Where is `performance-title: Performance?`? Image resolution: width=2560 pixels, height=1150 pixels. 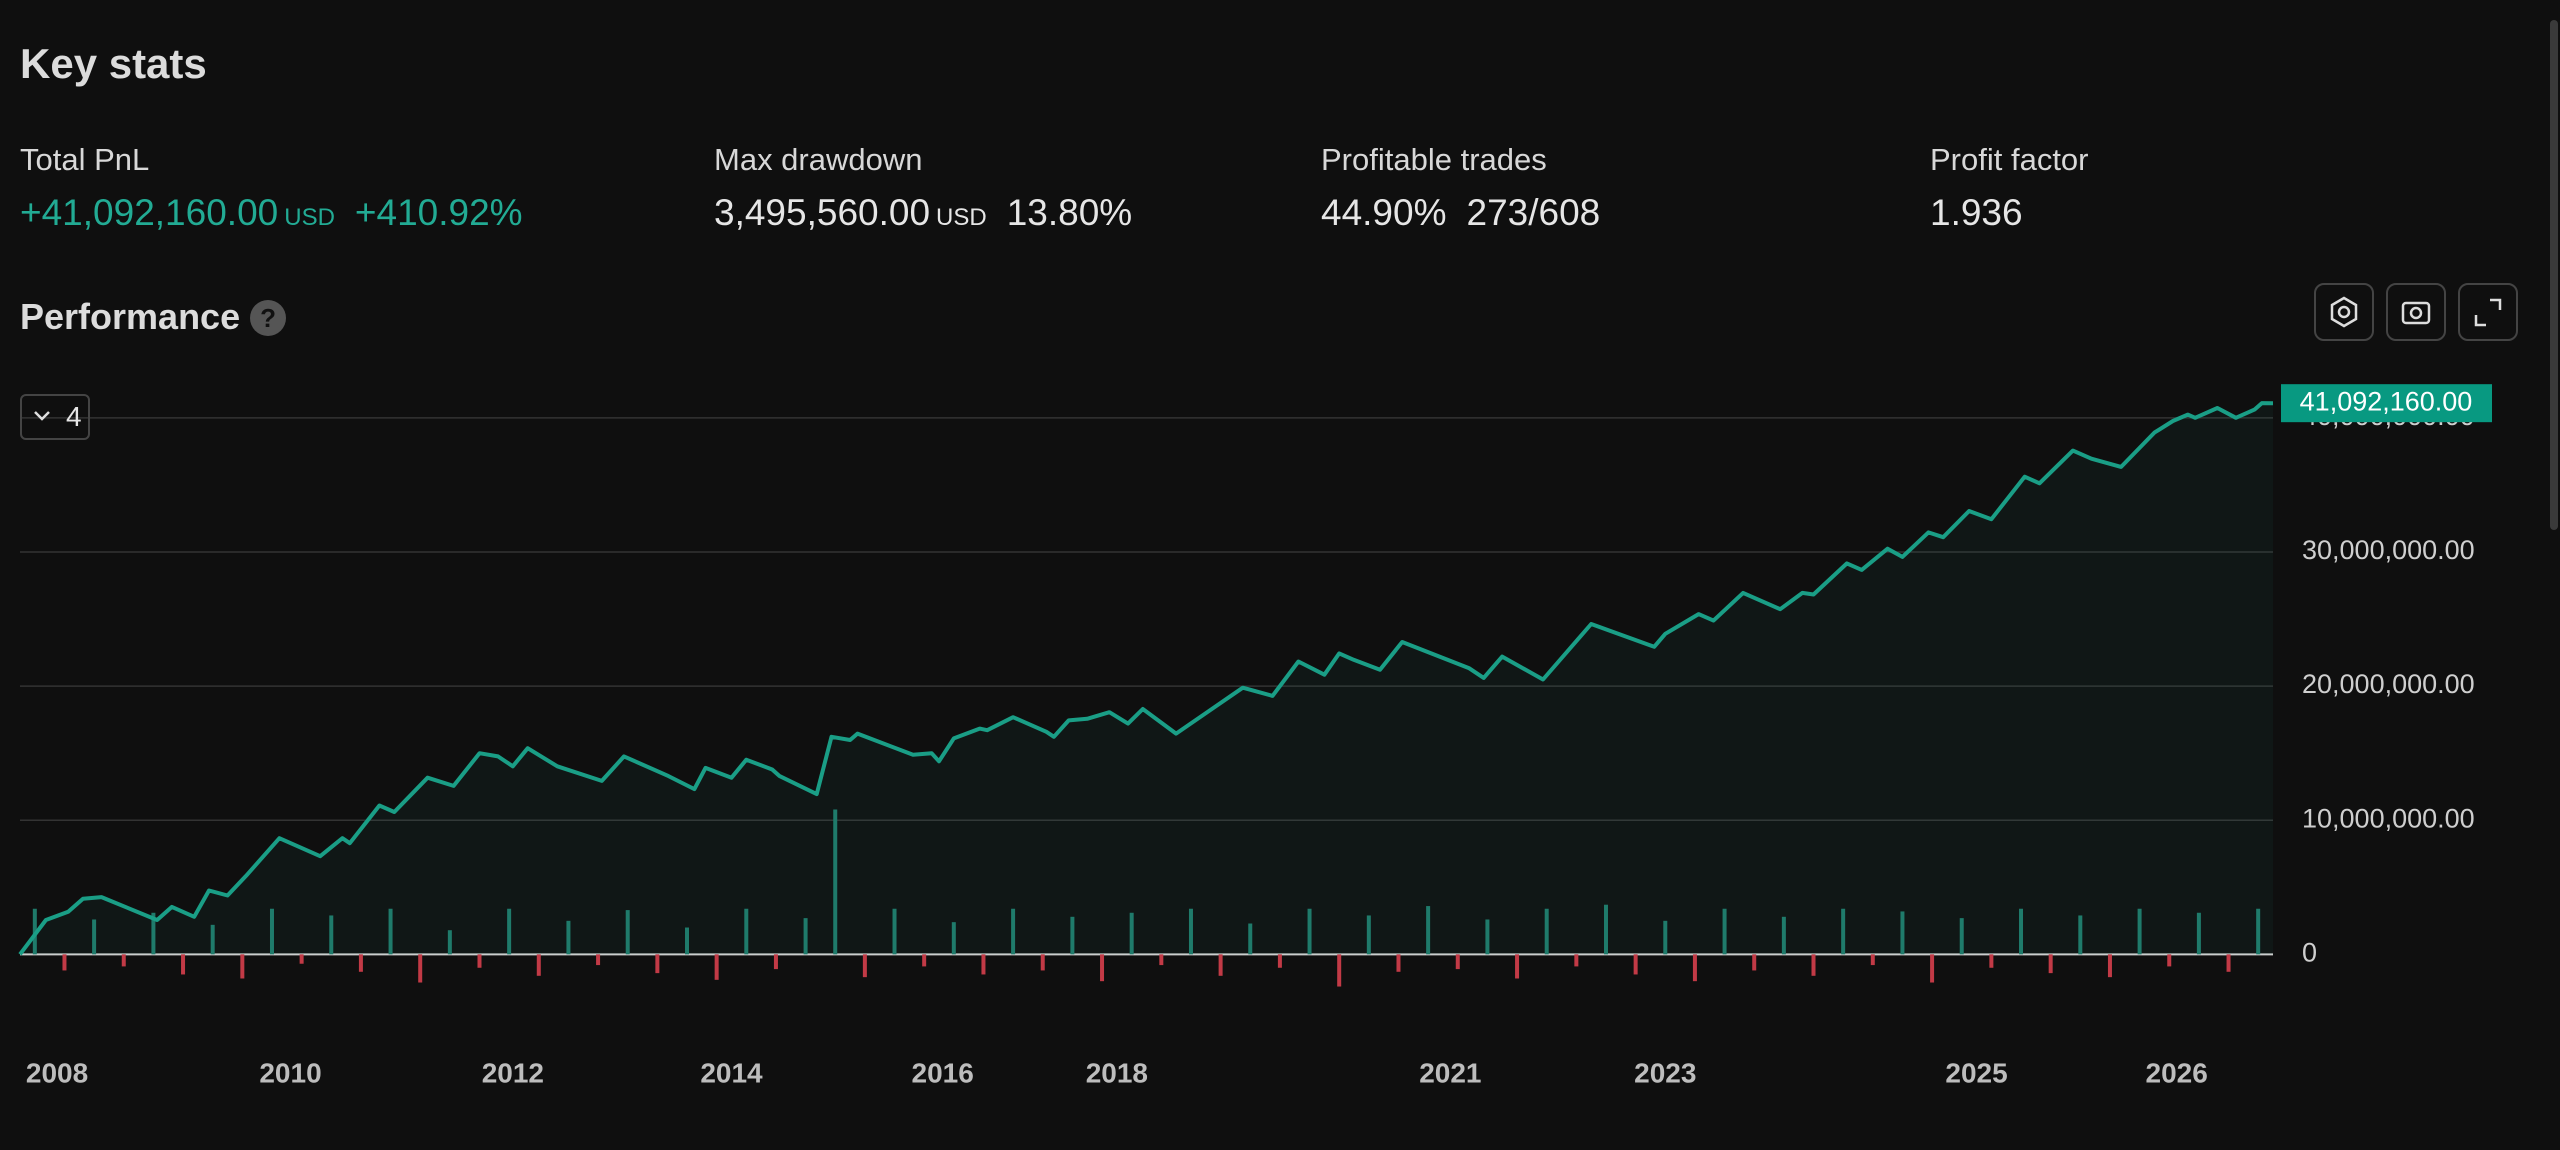
performance-title: Performance? is located at coordinates (153, 317).